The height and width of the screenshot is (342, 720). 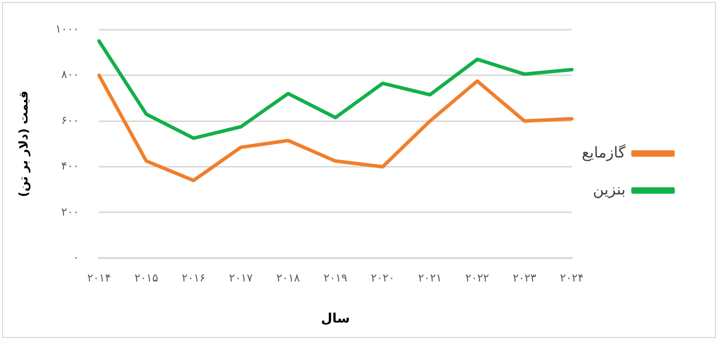 I want to click on y-tick-label: ۶۰۰, so click(x=70, y=120).